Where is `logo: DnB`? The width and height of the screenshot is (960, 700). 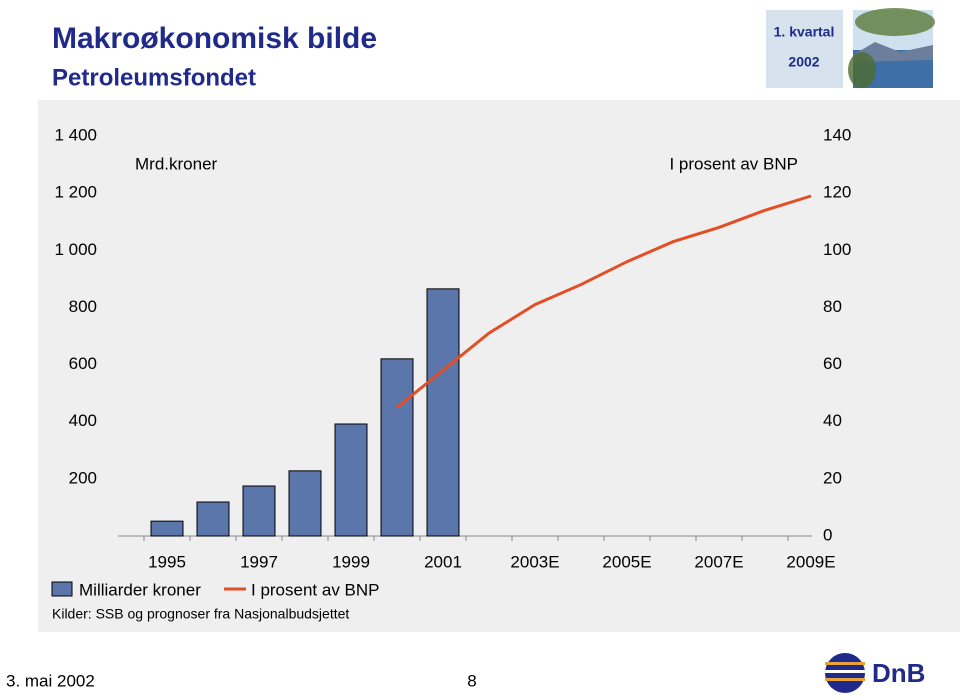
logo: DnB is located at coordinates (898, 673).